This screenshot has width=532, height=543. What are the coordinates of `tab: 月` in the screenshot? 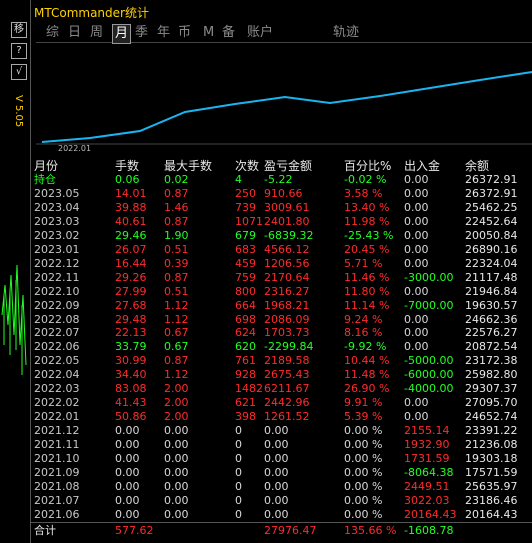 It's located at (122, 34).